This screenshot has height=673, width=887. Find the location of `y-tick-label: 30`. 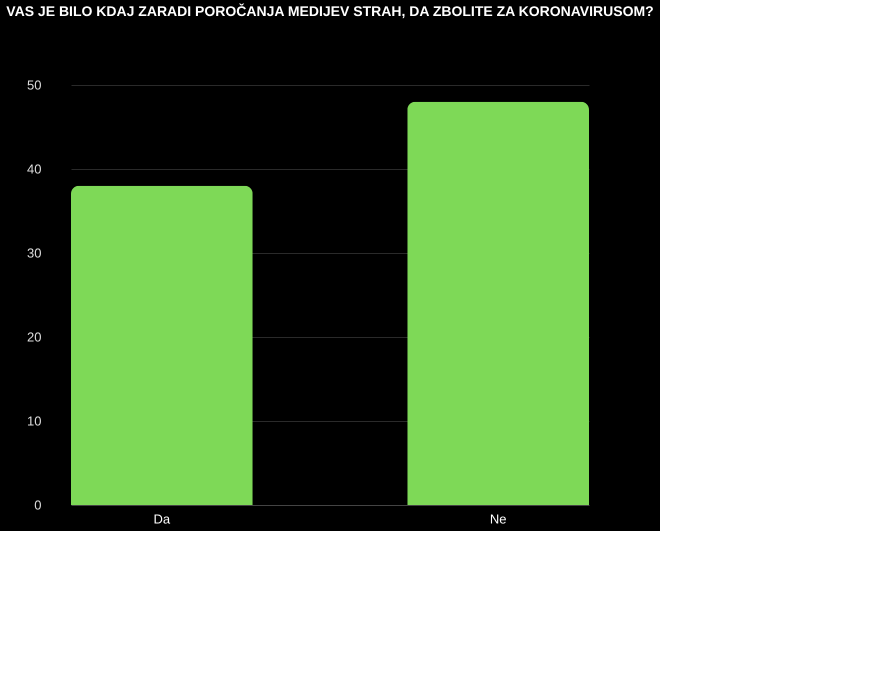

y-tick-label: 30 is located at coordinates (34, 253).